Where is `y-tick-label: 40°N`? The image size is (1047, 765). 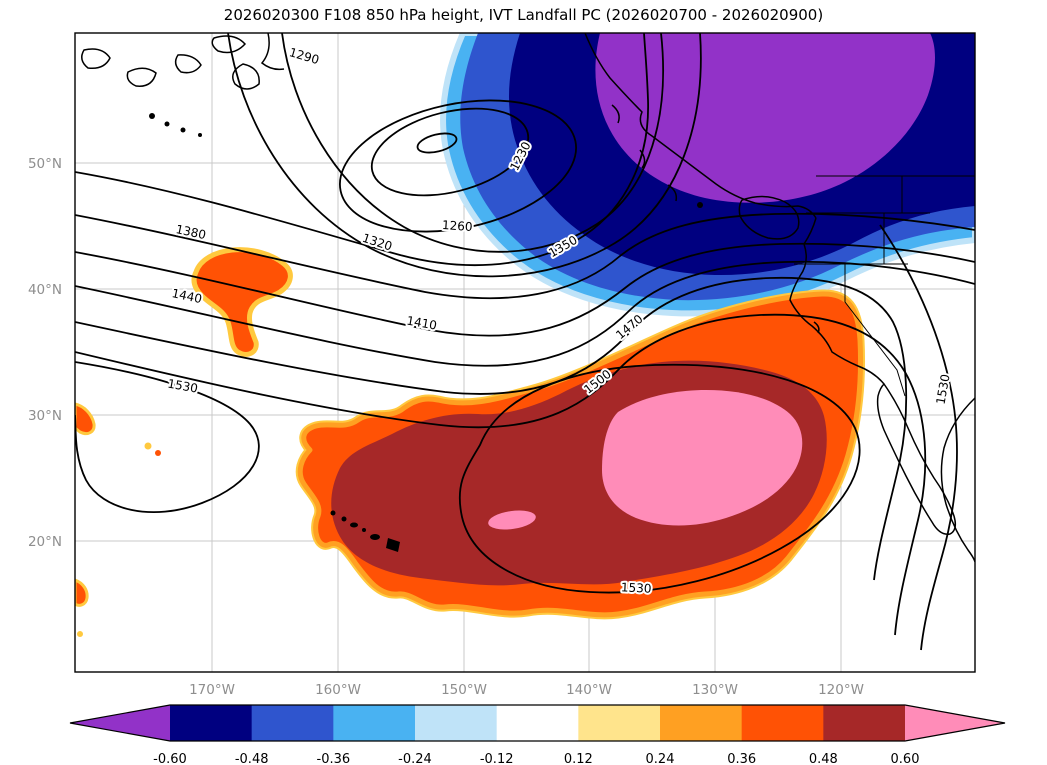 y-tick-label: 40°N is located at coordinates (45, 290).